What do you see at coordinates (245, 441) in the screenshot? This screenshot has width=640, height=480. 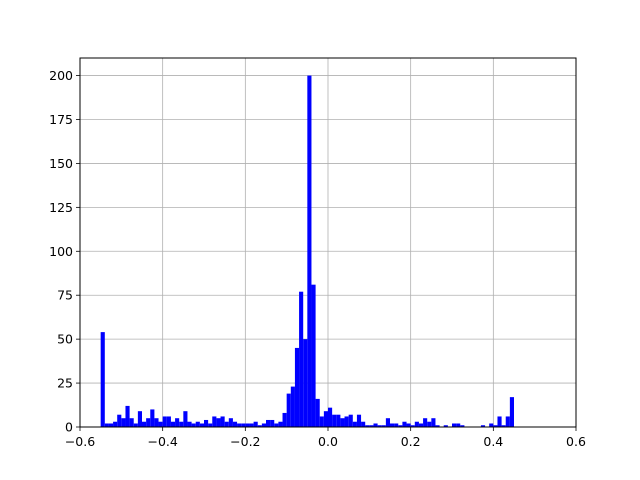 I see `x-tick-label: −0.2` at bounding box center [245, 441].